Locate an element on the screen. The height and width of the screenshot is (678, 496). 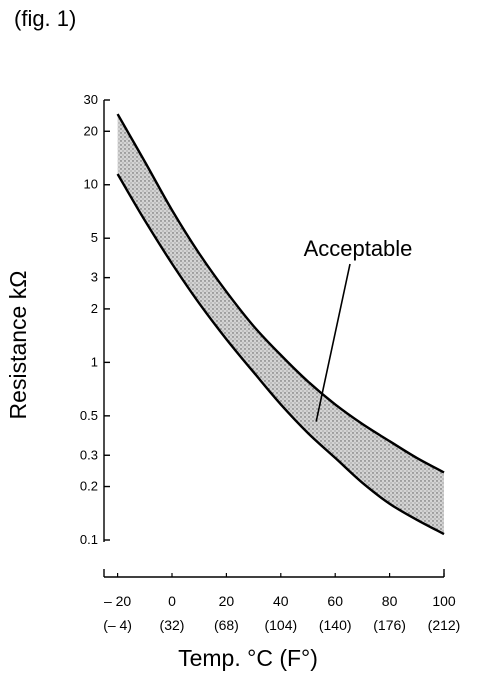
y-tick-label: 0.3 is located at coordinates (89, 454).